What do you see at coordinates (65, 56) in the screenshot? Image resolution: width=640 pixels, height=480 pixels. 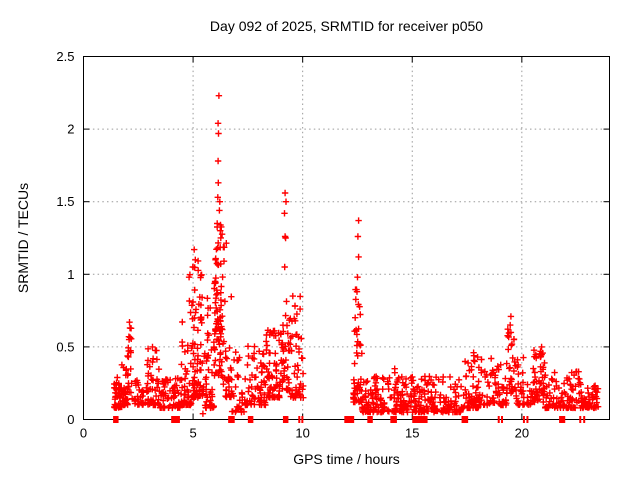 I see `y-tick-label: 2.5` at bounding box center [65, 56].